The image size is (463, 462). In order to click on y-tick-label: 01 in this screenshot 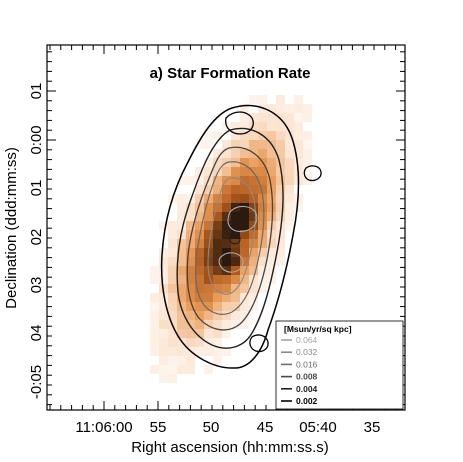, I will do `click(36, 91)`.